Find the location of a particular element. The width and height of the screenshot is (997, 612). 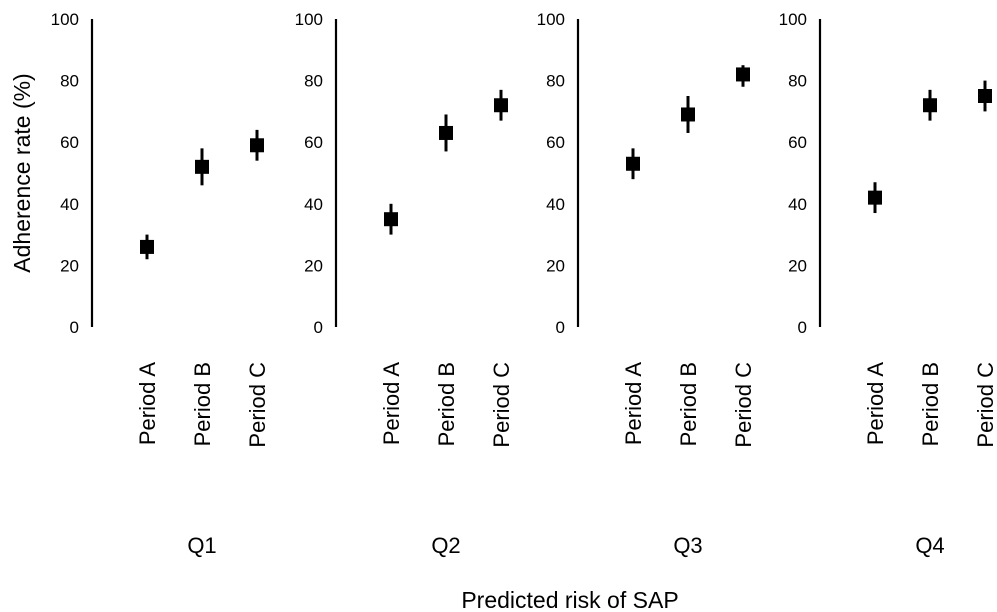

group-label-q1: Q1 is located at coordinates (201, 545).